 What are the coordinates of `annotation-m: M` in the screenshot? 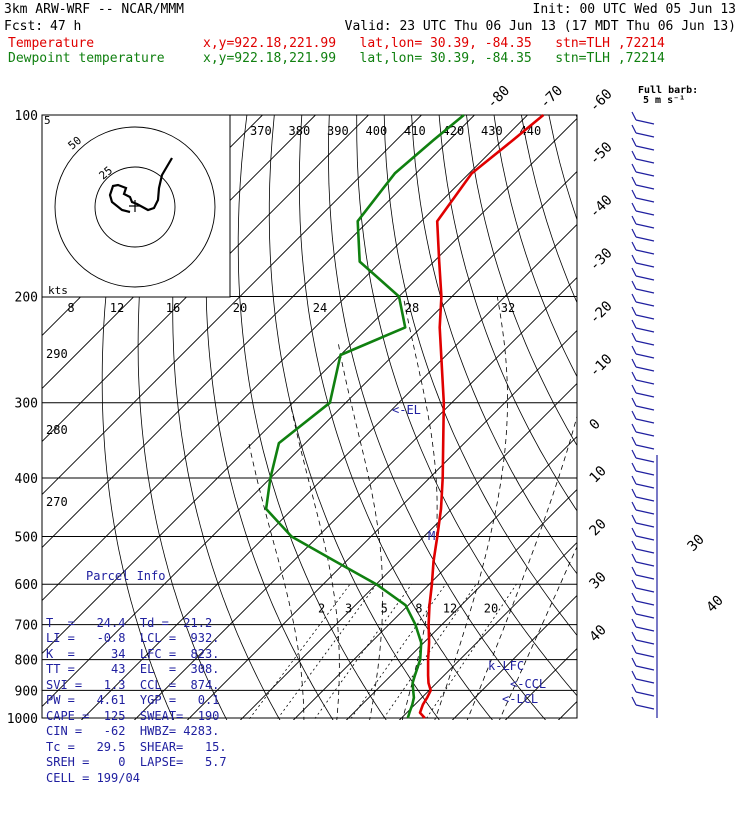 It's located at (431, 536).